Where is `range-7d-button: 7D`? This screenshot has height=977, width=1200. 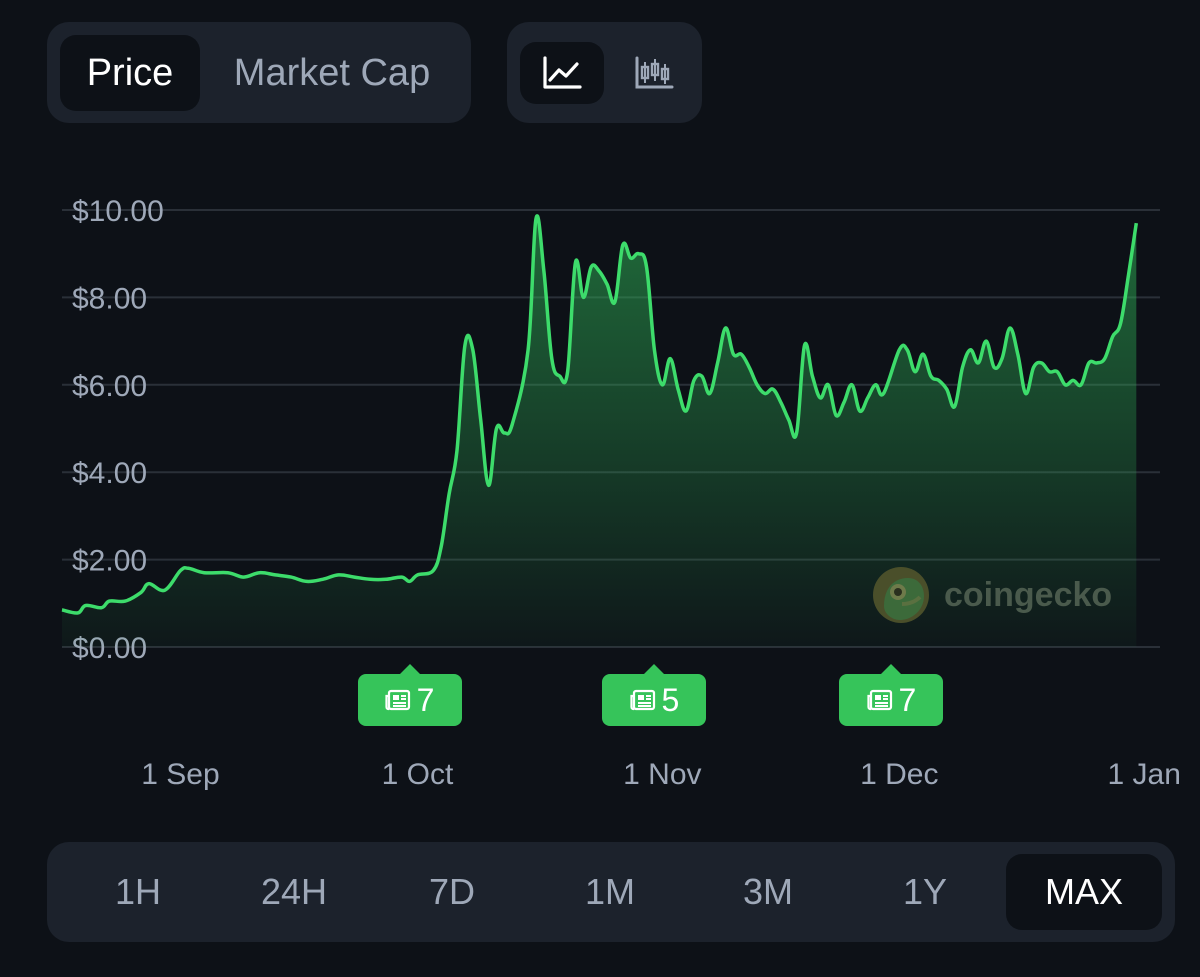 range-7d-button: 7D is located at coordinates (452, 891).